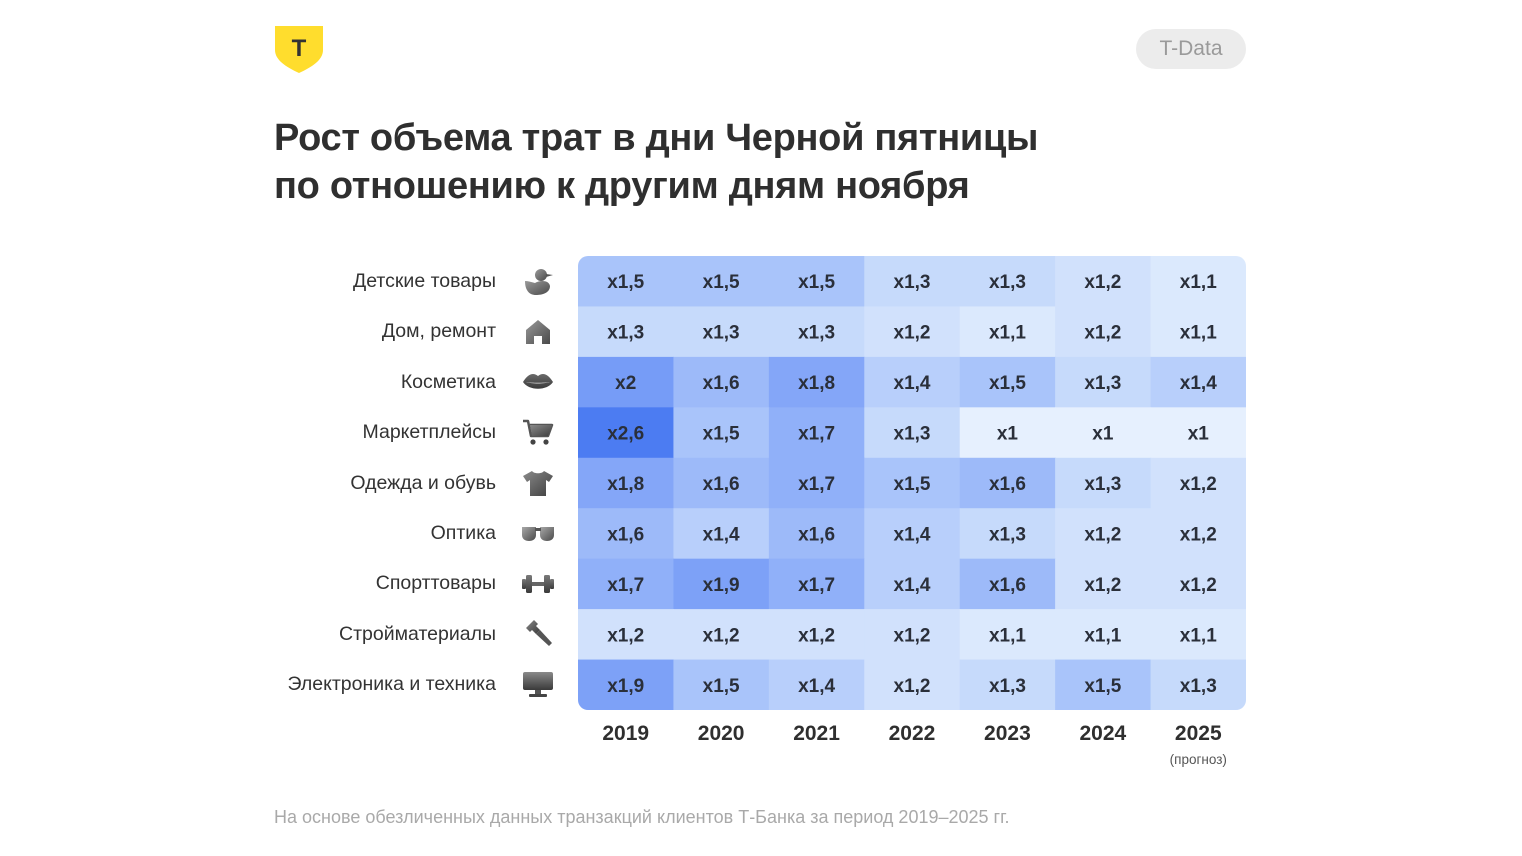 This screenshot has width=1522, height=856. What do you see at coordinates (429, 432) in the screenshot?
I see `row-label: Маркетплейсы` at bounding box center [429, 432].